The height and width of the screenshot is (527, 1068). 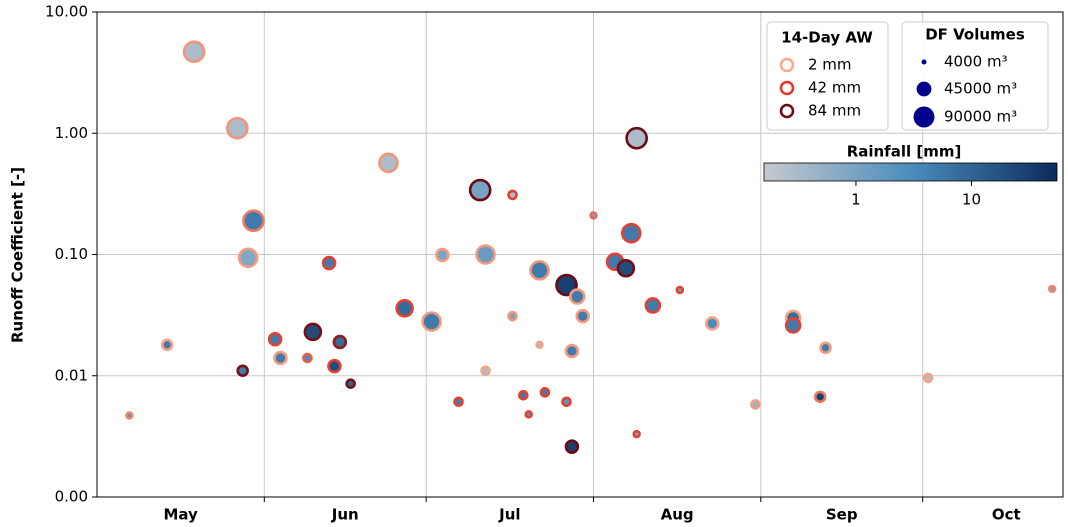 What do you see at coordinates (980, 89) in the screenshot?
I see `legend-label: 45000 m³` at bounding box center [980, 89].